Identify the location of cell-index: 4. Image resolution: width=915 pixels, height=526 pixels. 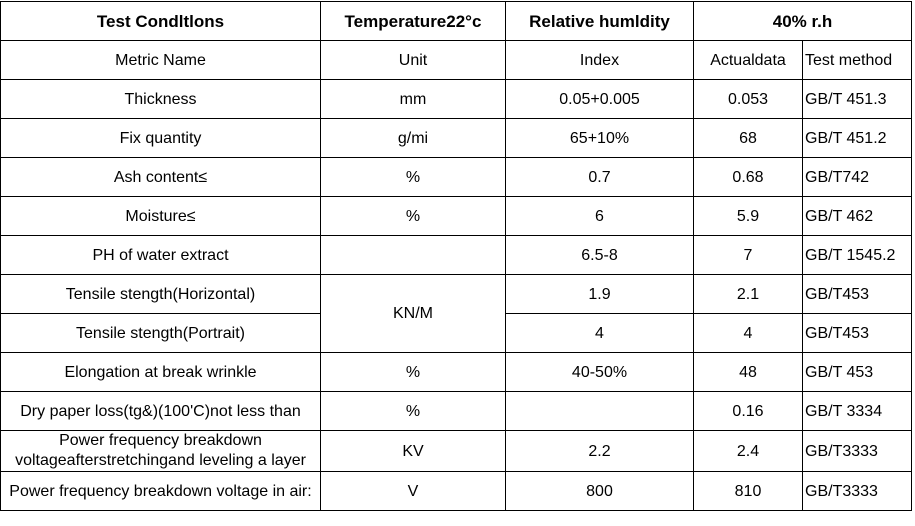
(599, 333).